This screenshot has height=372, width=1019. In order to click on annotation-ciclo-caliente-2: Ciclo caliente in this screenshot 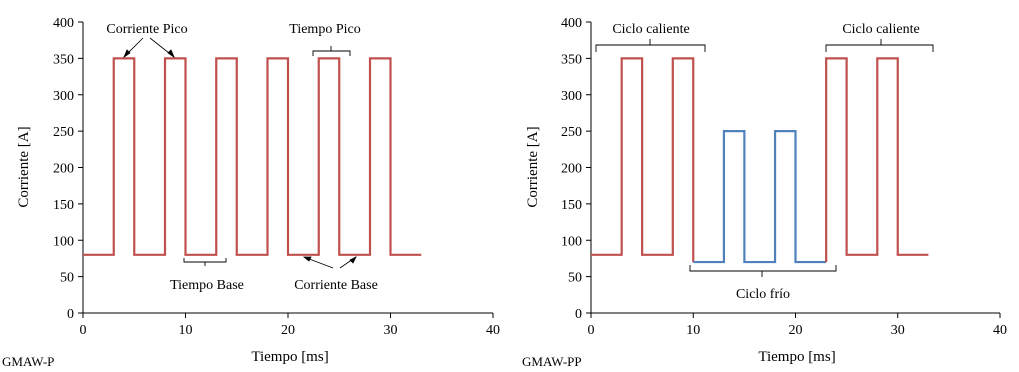, I will do `click(880, 29)`.